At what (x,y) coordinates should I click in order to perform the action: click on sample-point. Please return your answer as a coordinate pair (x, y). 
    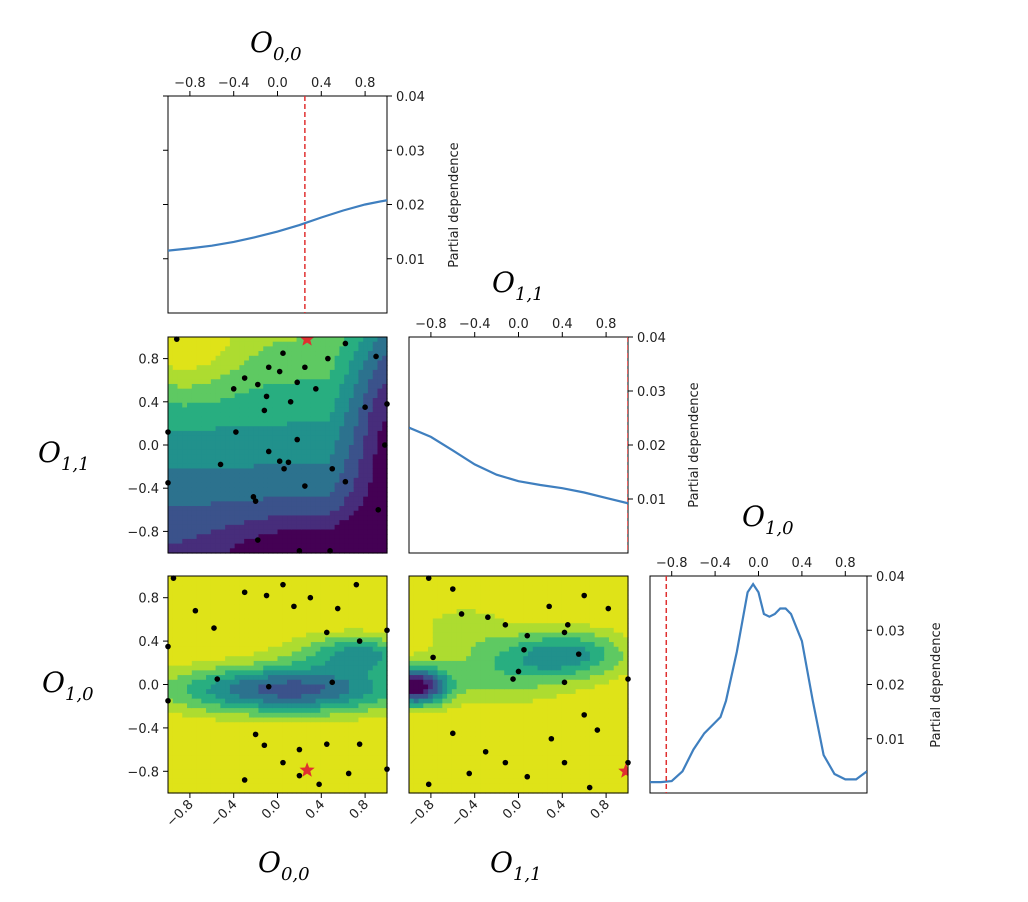
    Looking at the image, I should click on (267, 596).